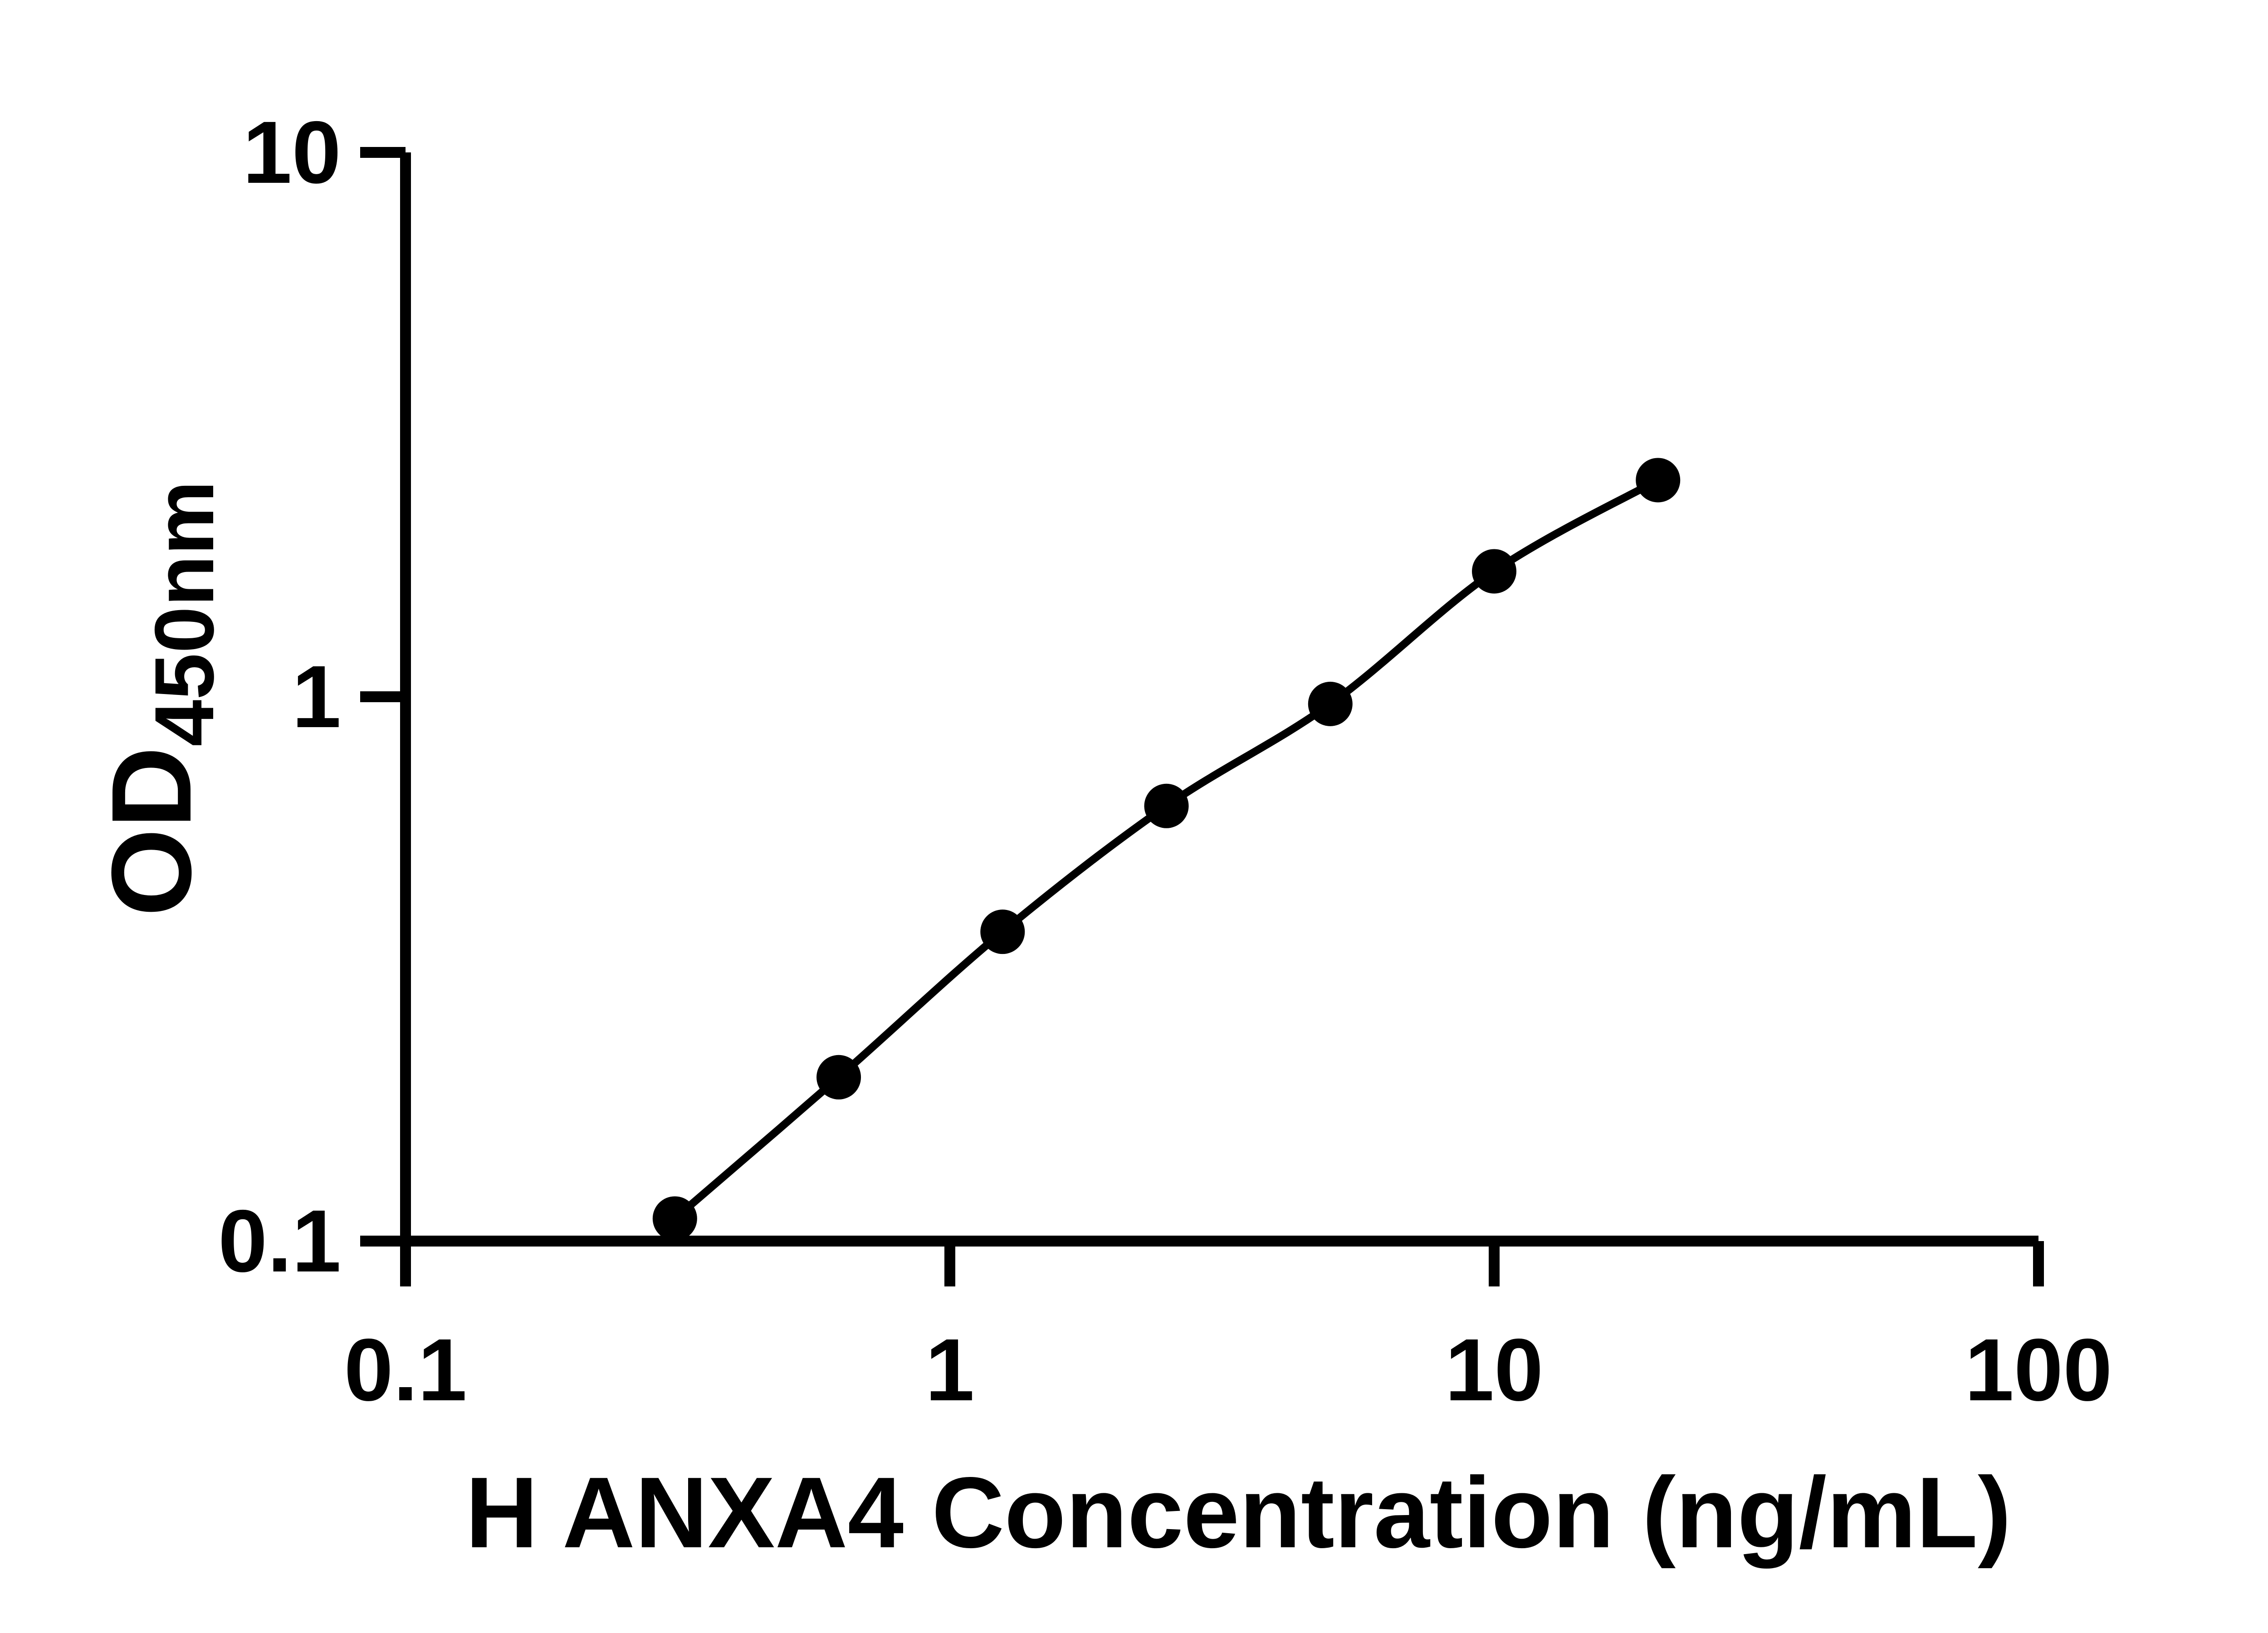 Image resolution: width=2268 pixels, height=1633 pixels. I want to click on x-axis-tick-label: 1, so click(950, 1369).